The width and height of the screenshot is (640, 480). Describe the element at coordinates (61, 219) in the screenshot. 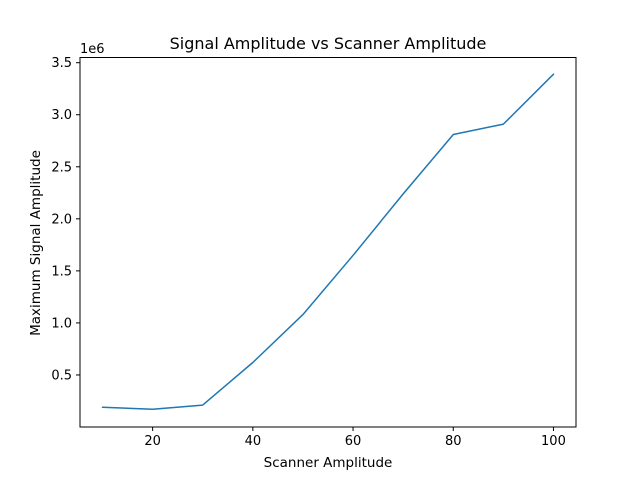

I see `y-tick-label: 2.0` at that location.